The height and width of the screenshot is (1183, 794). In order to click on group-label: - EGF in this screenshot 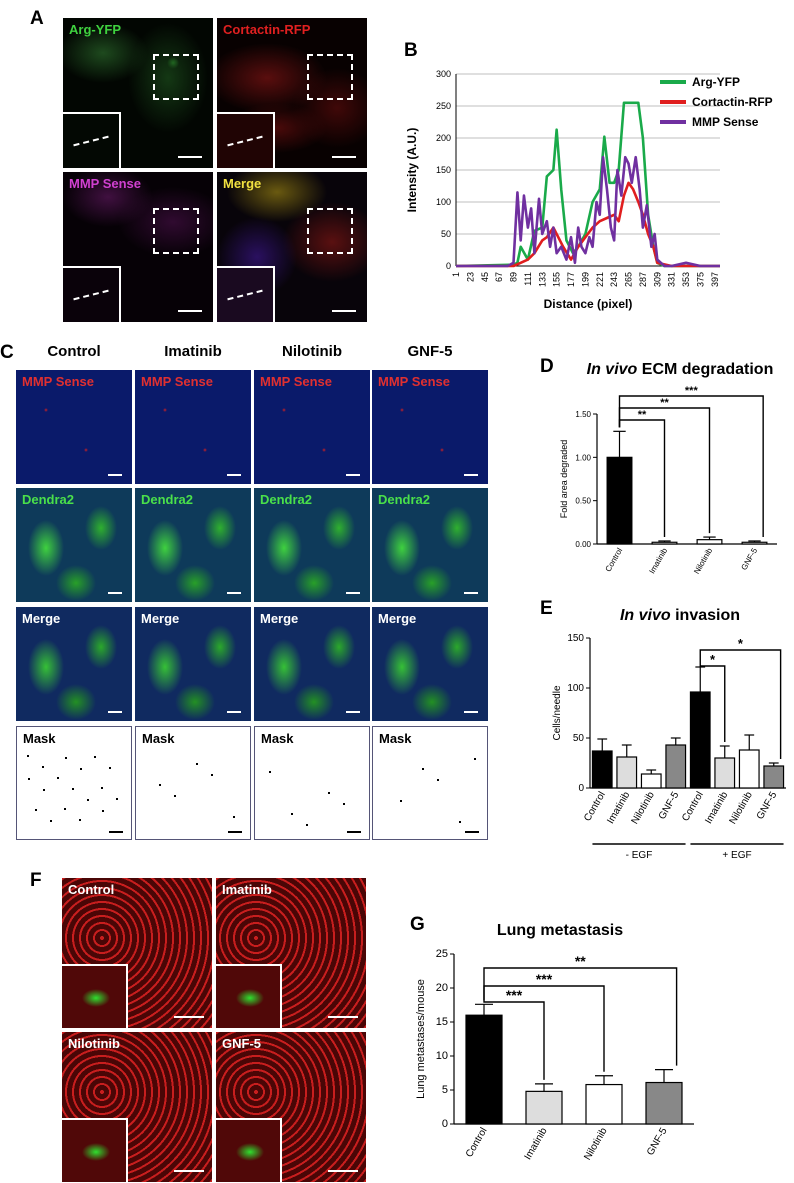, I will do `click(639, 855)`.